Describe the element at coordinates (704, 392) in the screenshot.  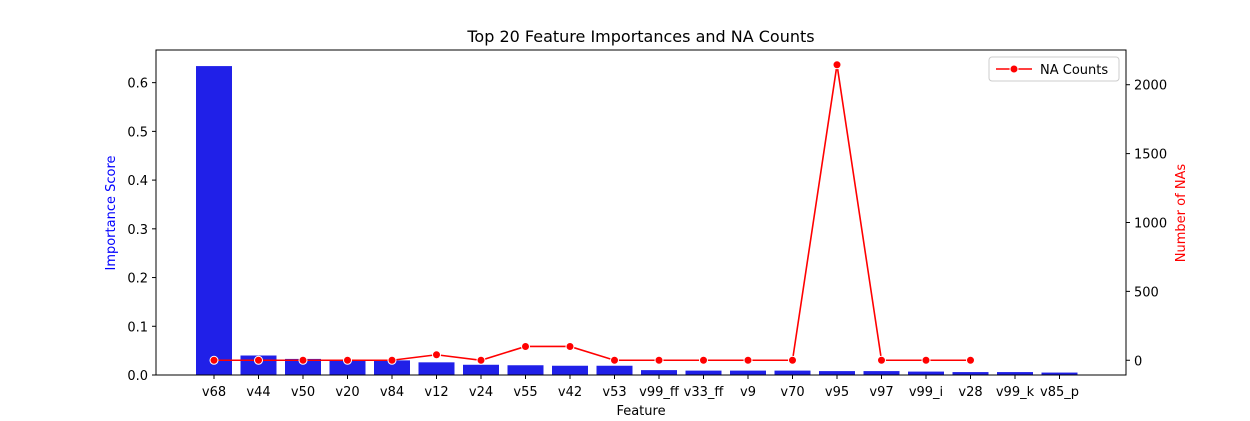
I see `x-tick-label: v33_ff` at that location.